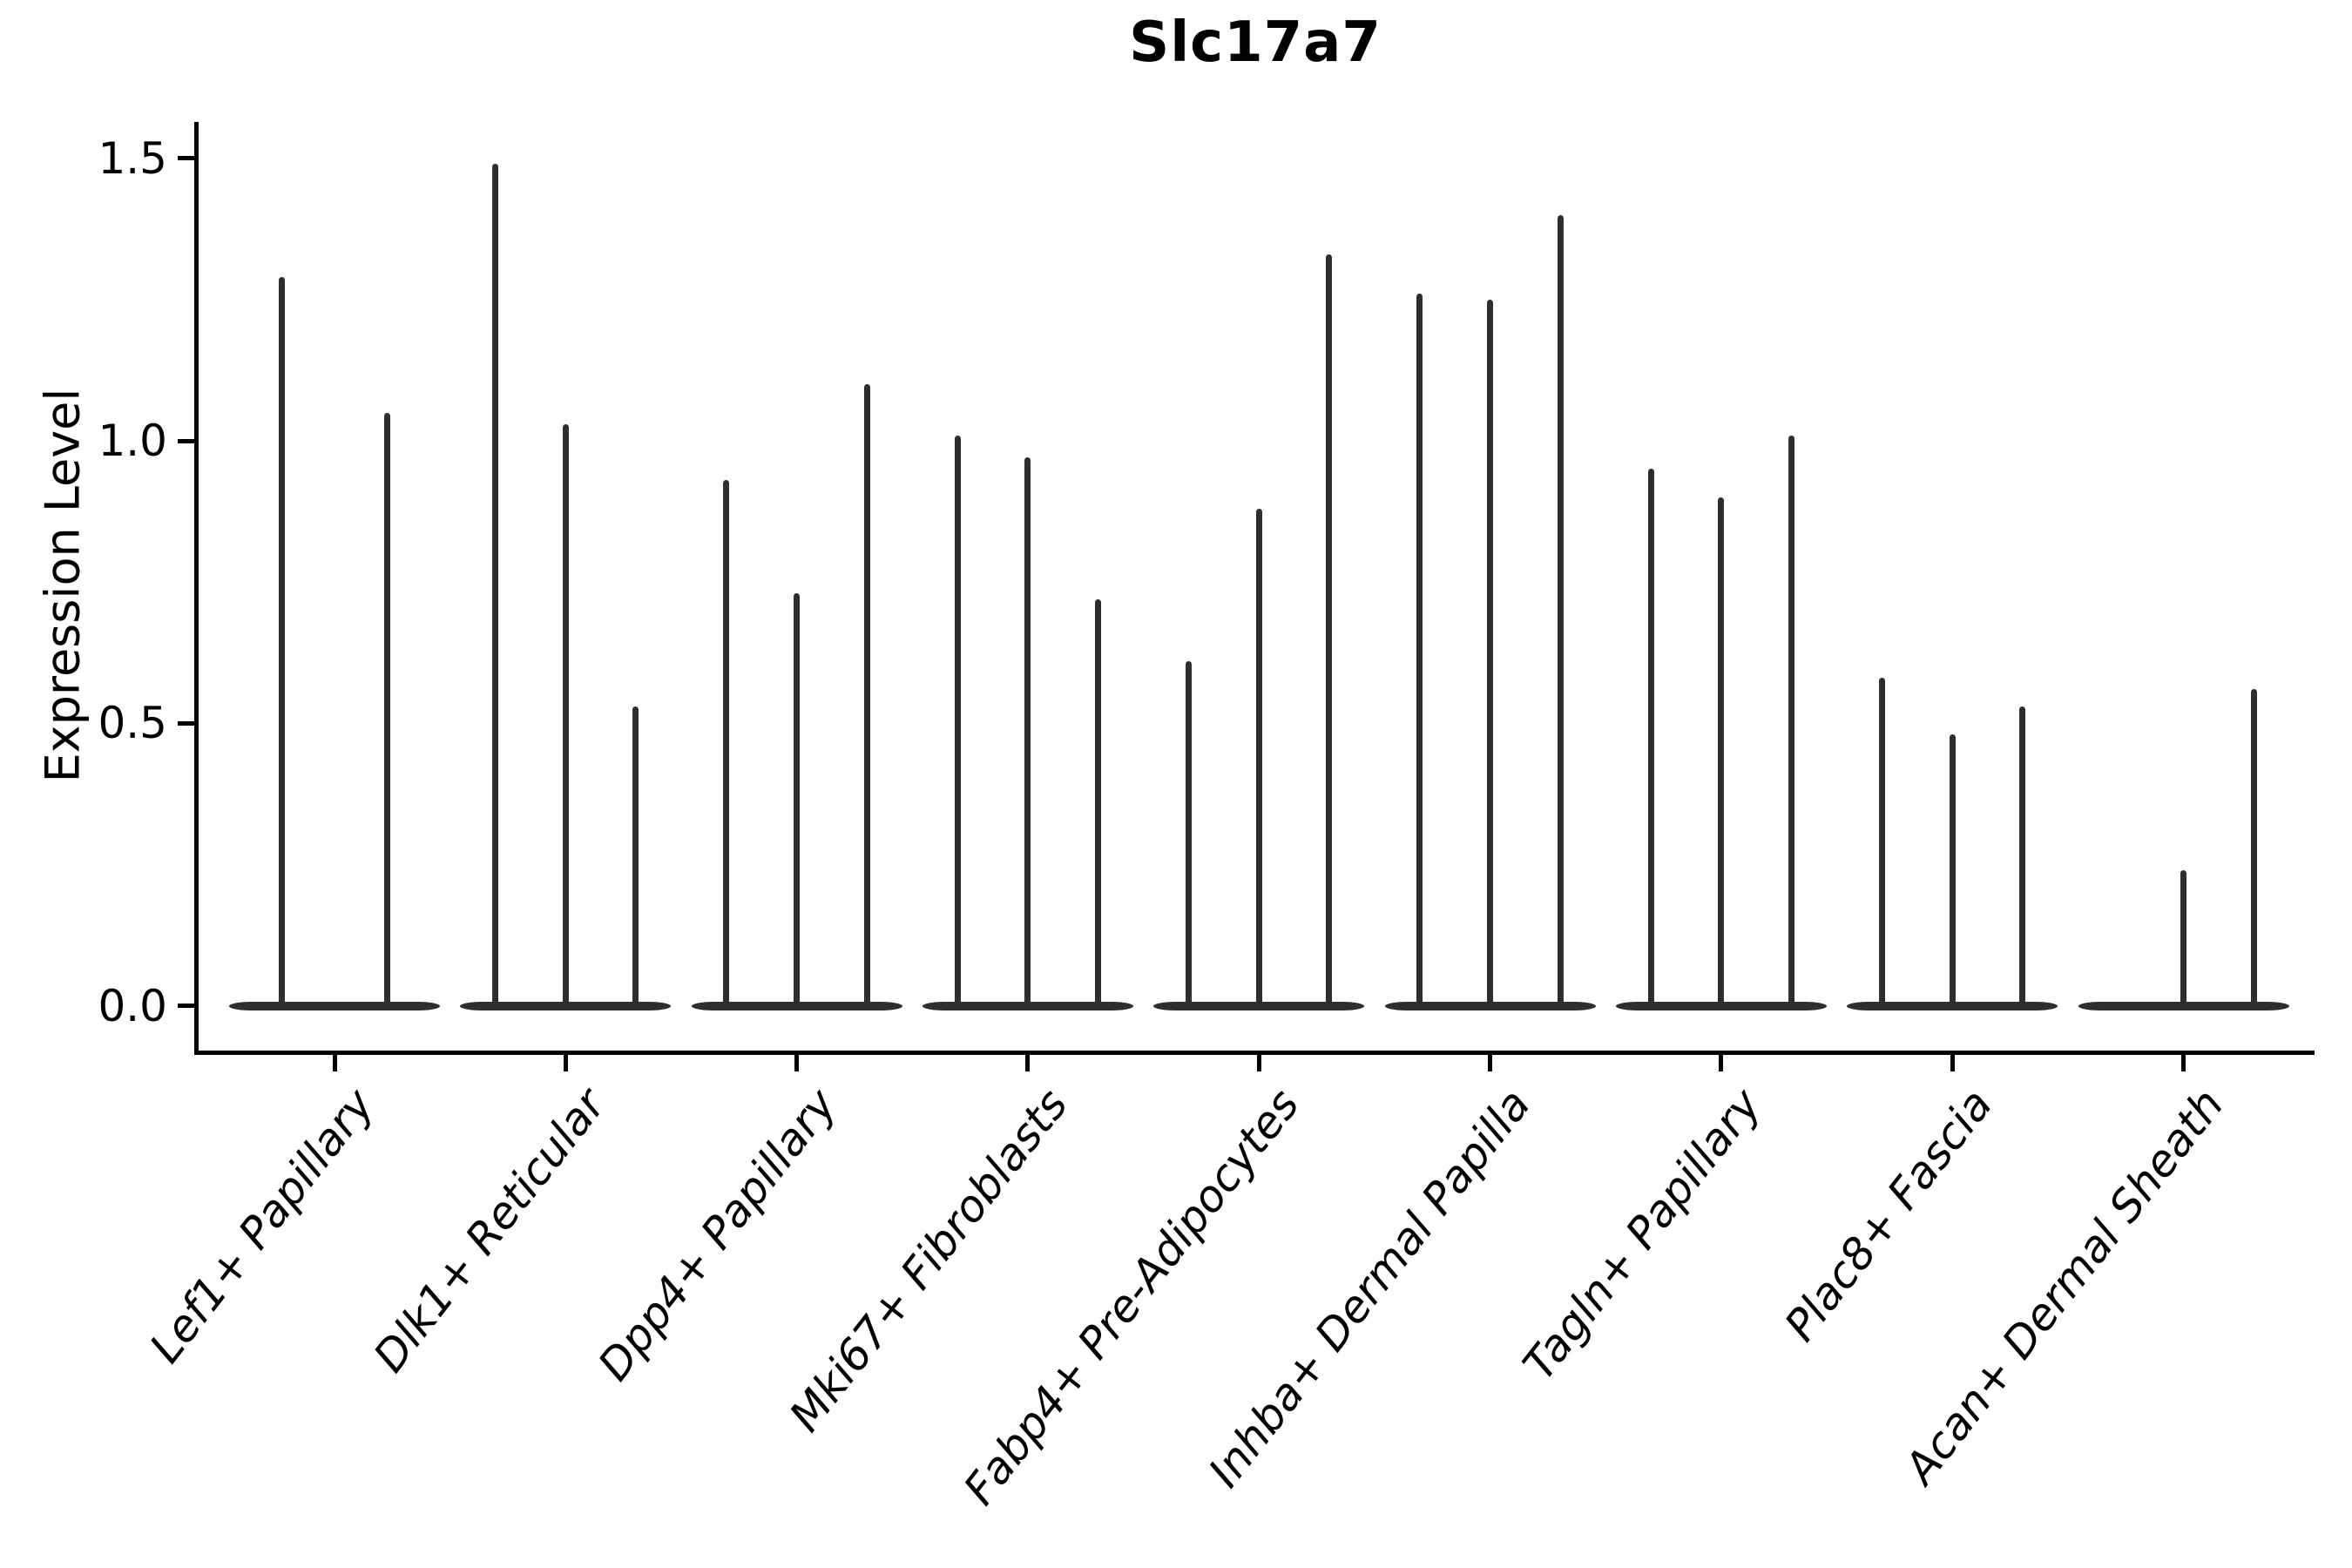 The height and width of the screenshot is (1568, 2352). What do you see at coordinates (1888, 1215) in the screenshot?
I see `x-category-label: Plac8+ Fascia` at bounding box center [1888, 1215].